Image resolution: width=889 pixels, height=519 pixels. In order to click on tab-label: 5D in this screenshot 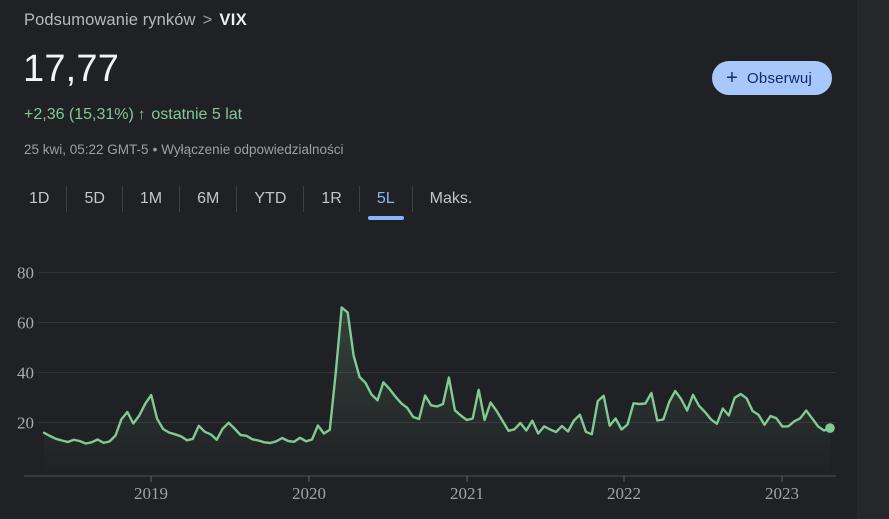, I will do `click(94, 198)`.